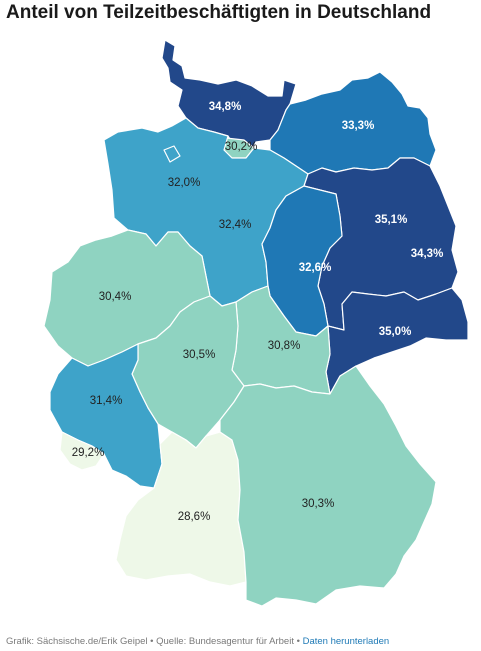 This screenshot has width=481, height=651. What do you see at coordinates (427, 254) in the screenshot?
I see `region-label-6: 34,3%` at bounding box center [427, 254].